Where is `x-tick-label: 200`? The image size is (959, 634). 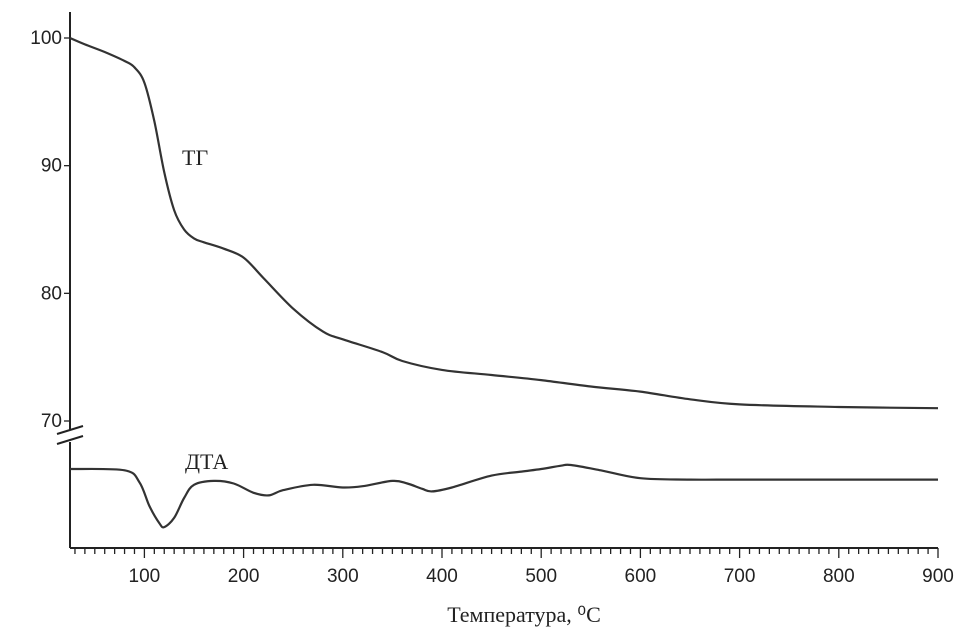 x-tick-label: 200 is located at coordinates (244, 576).